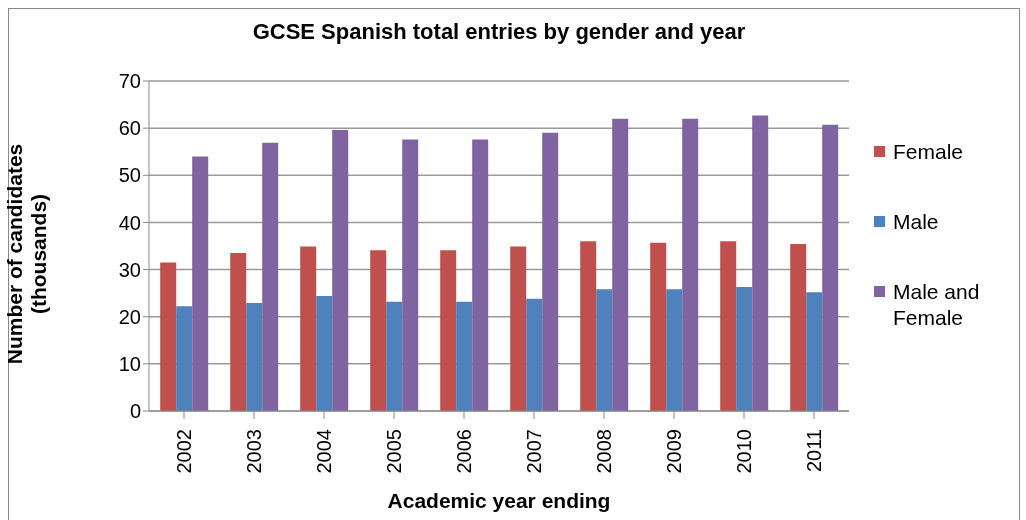 The height and width of the screenshot is (520, 1026). Describe the element at coordinates (928, 152) in the screenshot. I see `legend-label: Female` at that location.